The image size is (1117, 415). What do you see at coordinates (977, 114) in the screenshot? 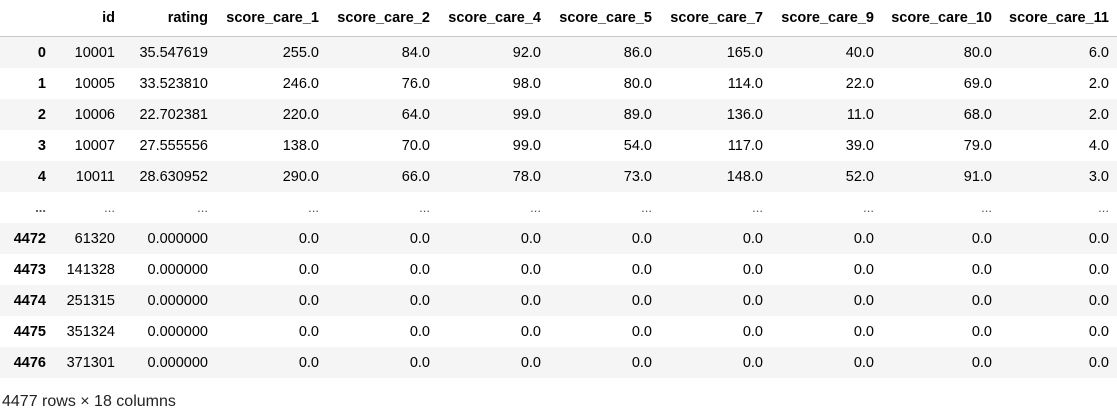
I see `table-cell: 68.0` at bounding box center [977, 114].